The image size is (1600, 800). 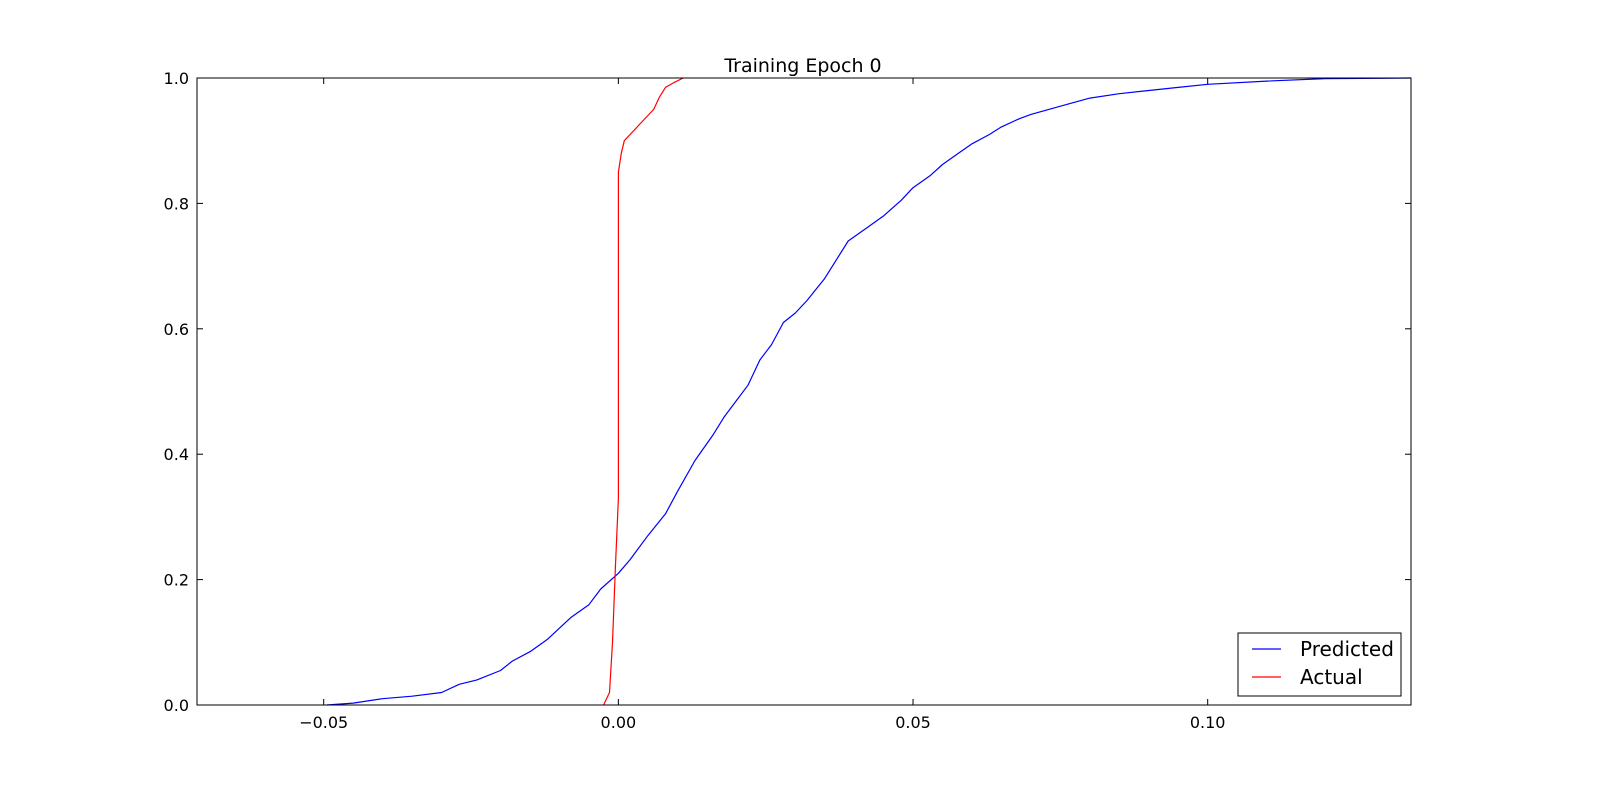 I want to click on y-tick-label: 0.8, so click(x=176, y=203).